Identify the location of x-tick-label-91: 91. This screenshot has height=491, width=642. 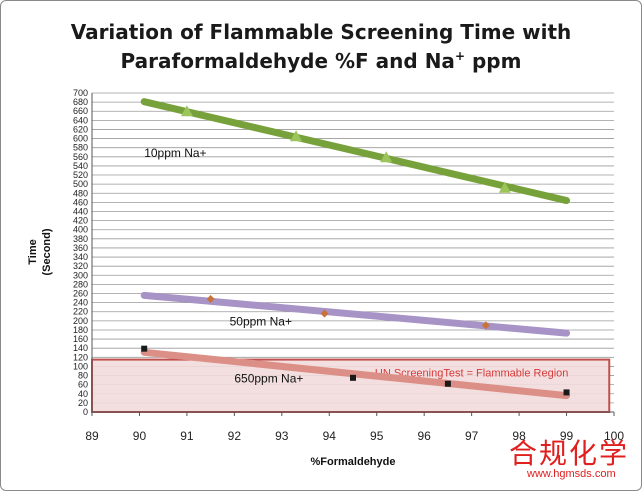
(187, 436).